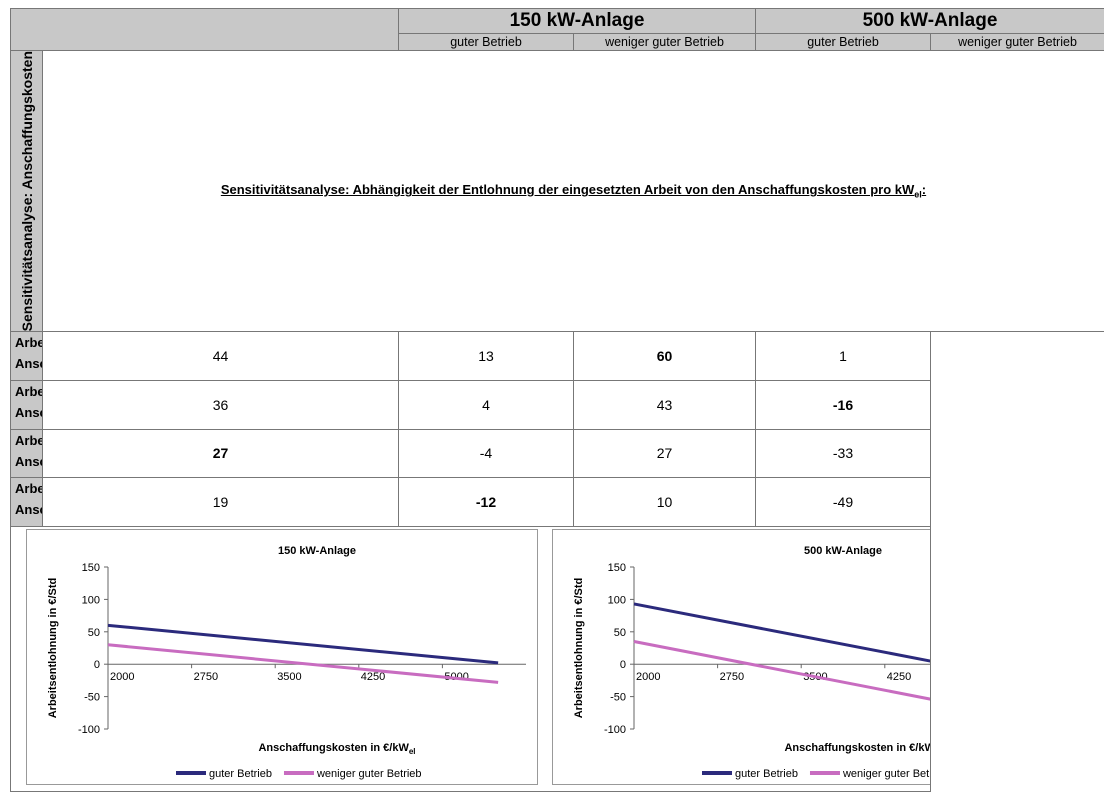 Image resolution: width=1104 pixels, height=792 pixels. I want to click on row-label-text: Anschaffungskosten von 3.500€/kW, so click(29, 412).